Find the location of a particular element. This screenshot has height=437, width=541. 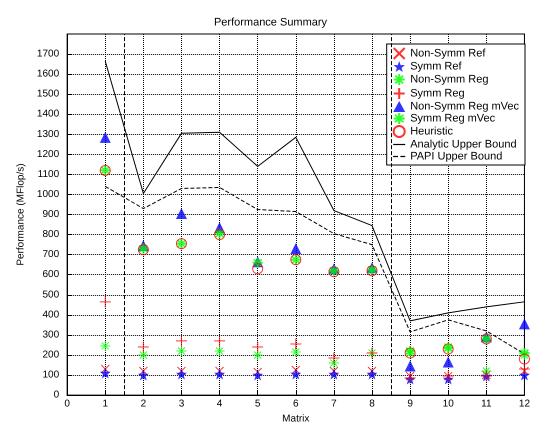

legend-label: Non-Symm Reg mVec is located at coordinates (465, 106).